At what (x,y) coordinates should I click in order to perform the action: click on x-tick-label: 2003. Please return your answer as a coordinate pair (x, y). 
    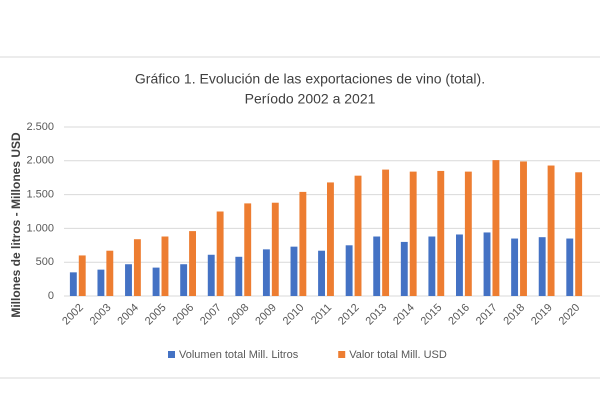
    Looking at the image, I should click on (101, 315).